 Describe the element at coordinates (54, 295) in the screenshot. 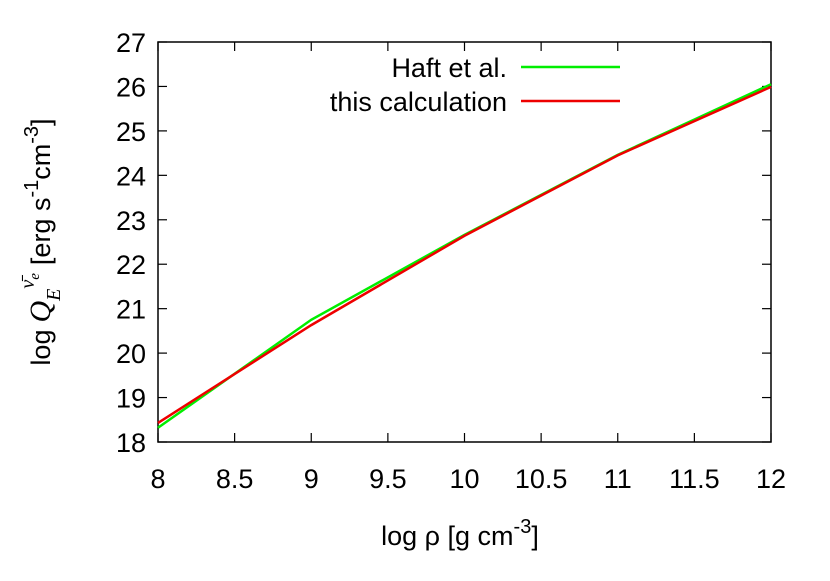

I see `y-label-sub: E` at that location.